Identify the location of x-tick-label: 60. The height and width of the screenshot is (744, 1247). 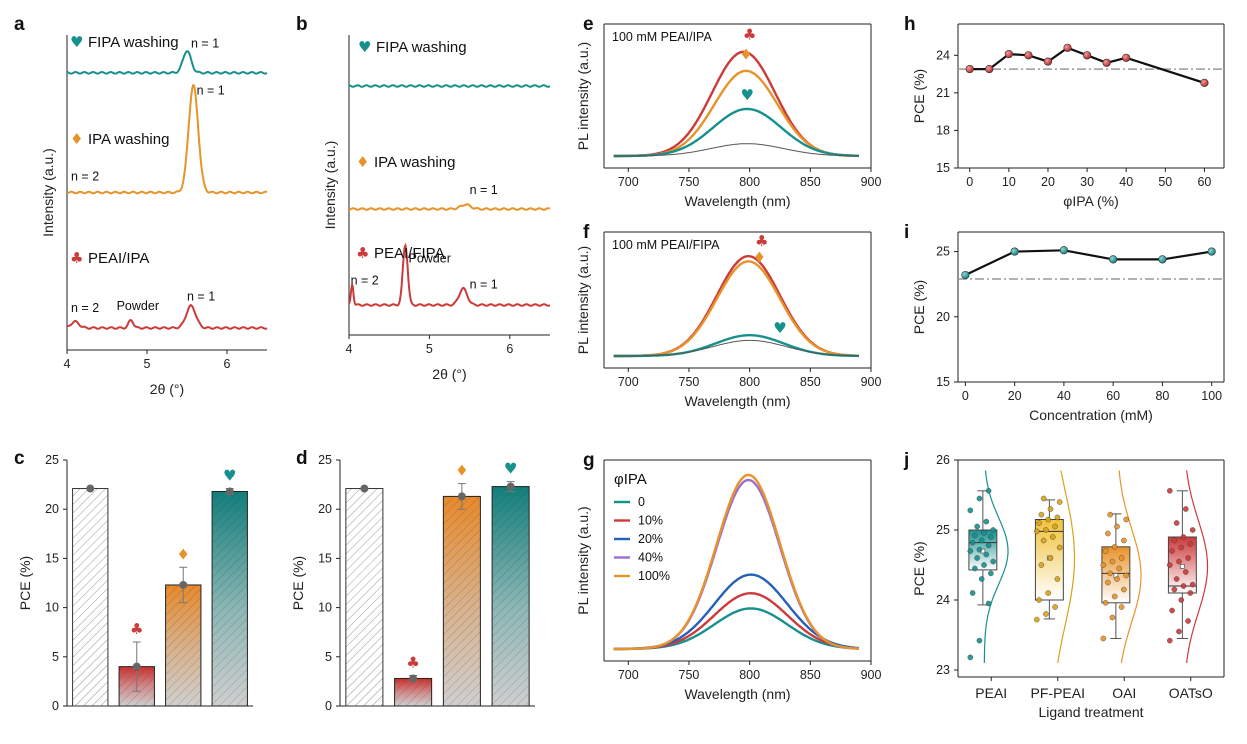
(1204, 182).